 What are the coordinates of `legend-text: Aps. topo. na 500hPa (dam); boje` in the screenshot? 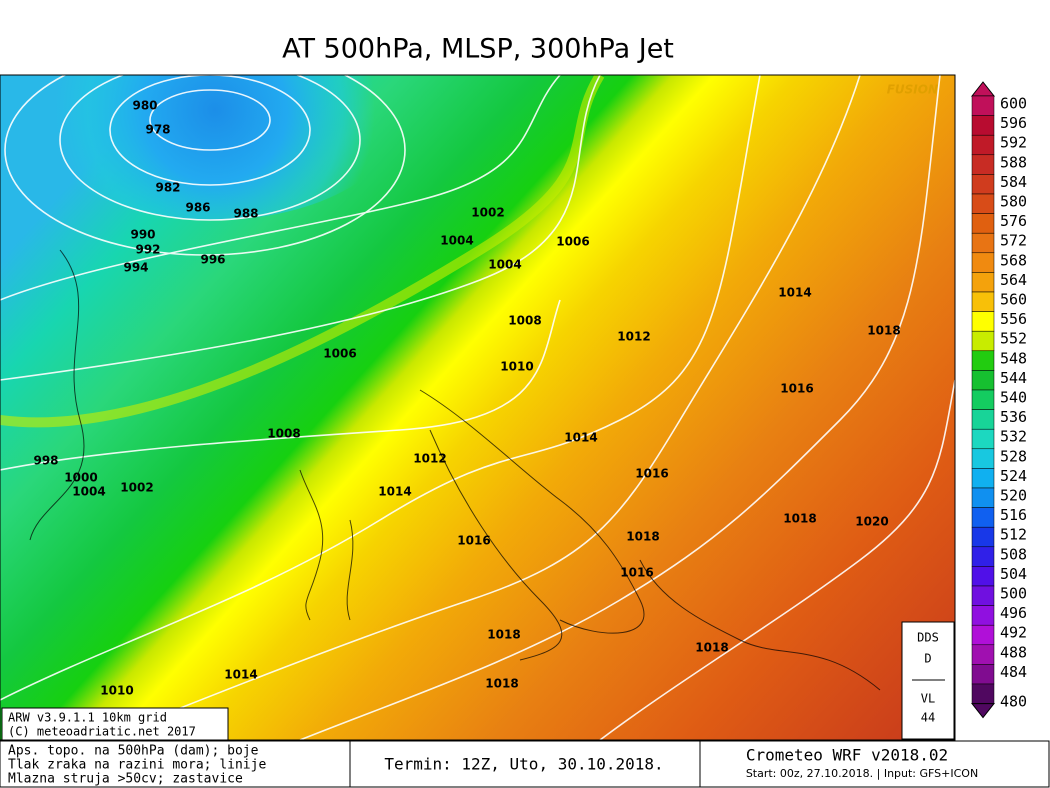 It's located at (133, 751).